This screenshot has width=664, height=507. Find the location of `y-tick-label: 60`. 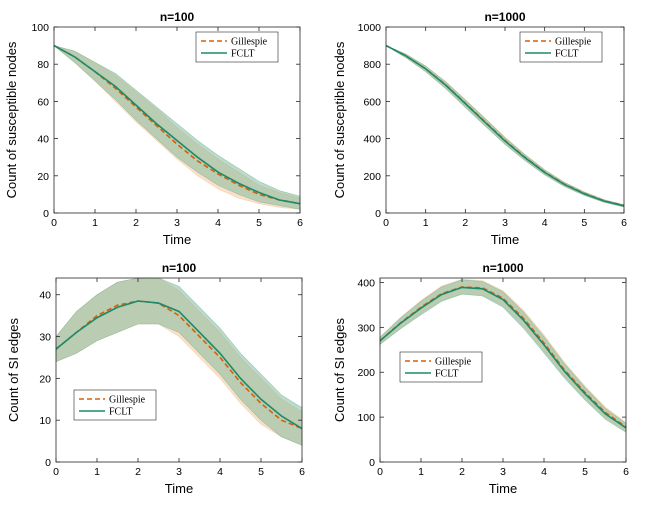

y-tick-label: 60 is located at coordinates (43, 102).